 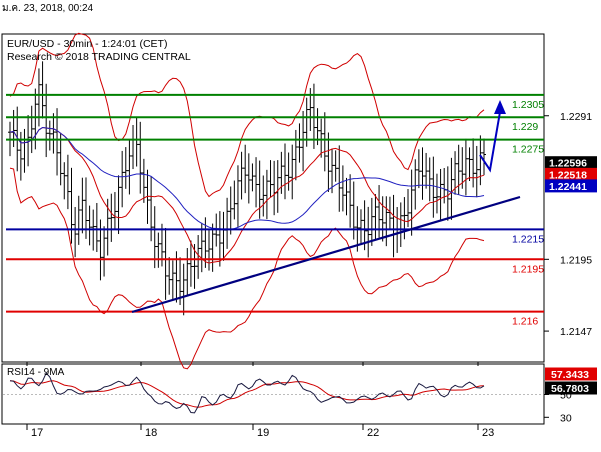 What do you see at coordinates (488, 433) in the screenshot?
I see `x-tick-label: 23` at bounding box center [488, 433].